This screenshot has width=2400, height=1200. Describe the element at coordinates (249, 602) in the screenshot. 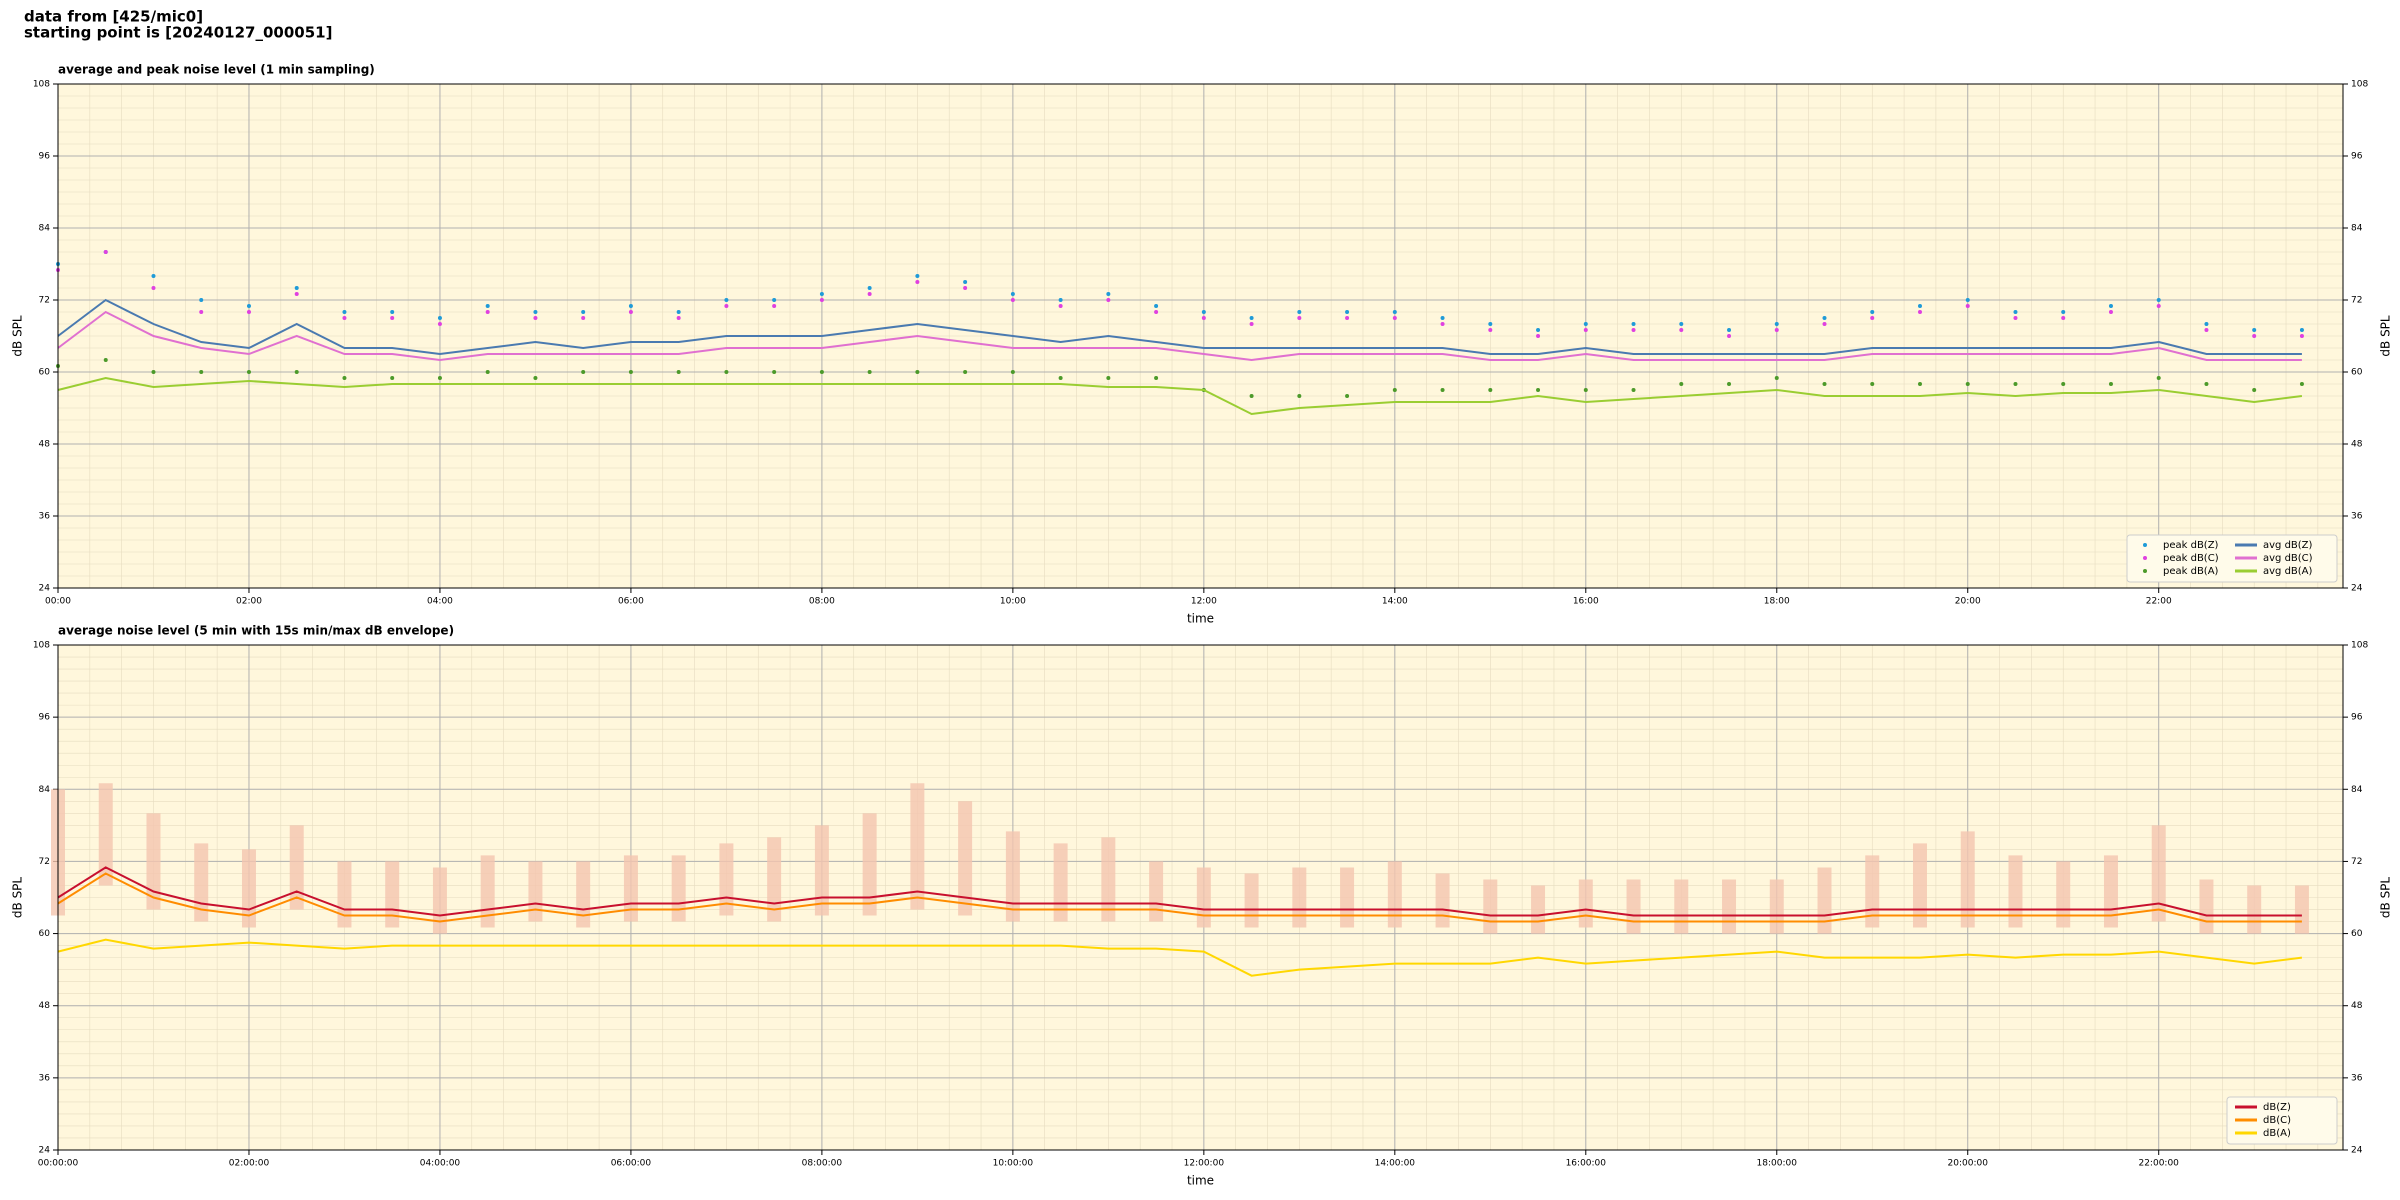

I see `x-tick-label: 02:00` at that location.